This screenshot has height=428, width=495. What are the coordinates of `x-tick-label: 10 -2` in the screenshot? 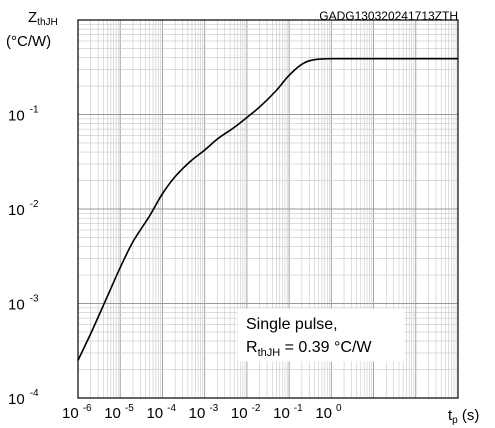 It's located at (246, 412).